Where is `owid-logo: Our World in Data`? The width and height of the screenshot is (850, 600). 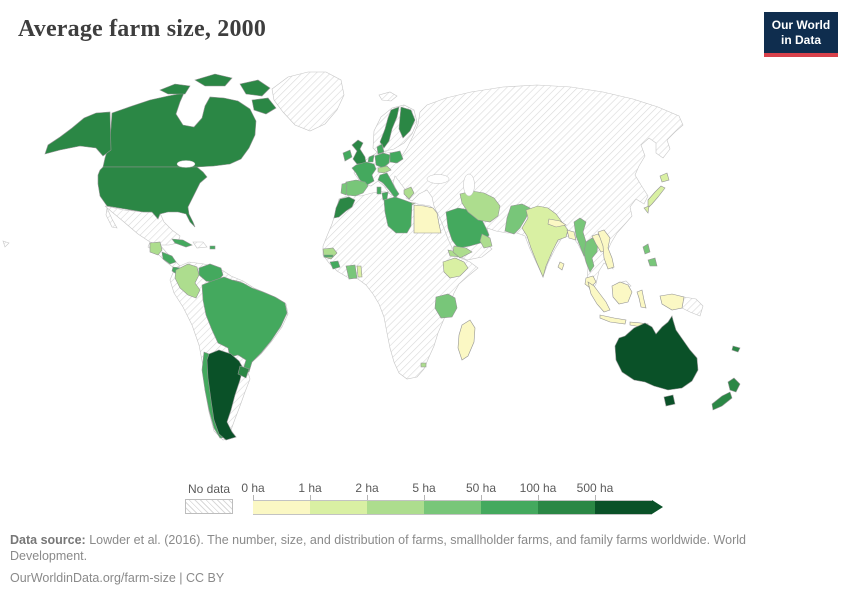 owid-logo: Our World in Data is located at coordinates (801, 34).